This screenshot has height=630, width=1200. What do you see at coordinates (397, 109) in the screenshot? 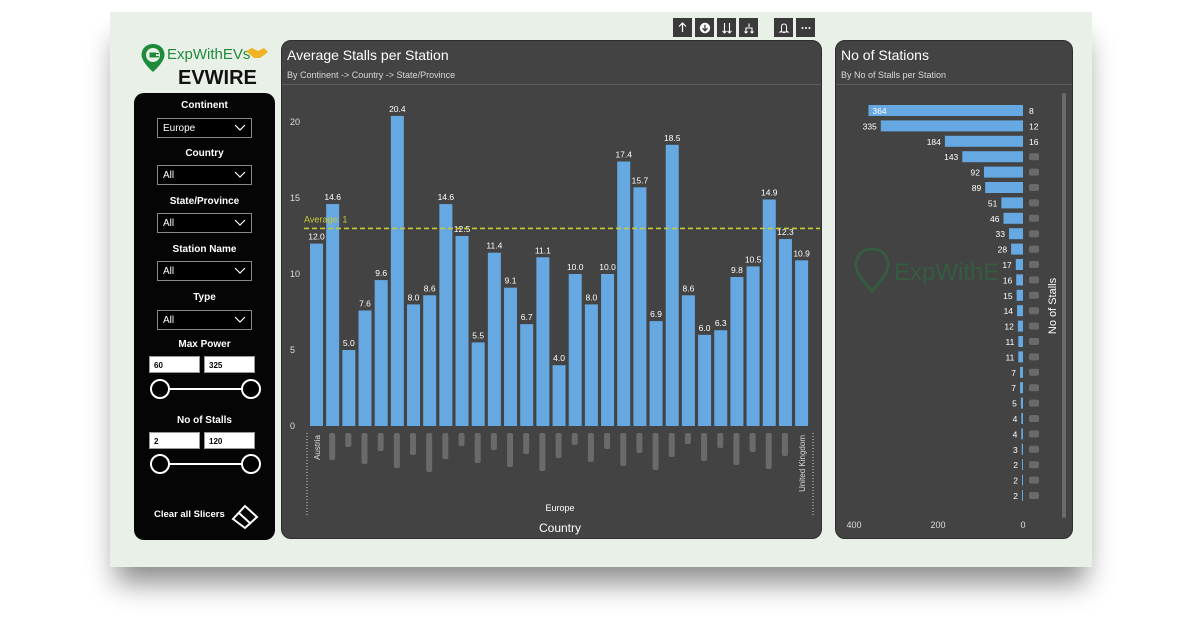
I see `data-label: 20.4` at bounding box center [397, 109].